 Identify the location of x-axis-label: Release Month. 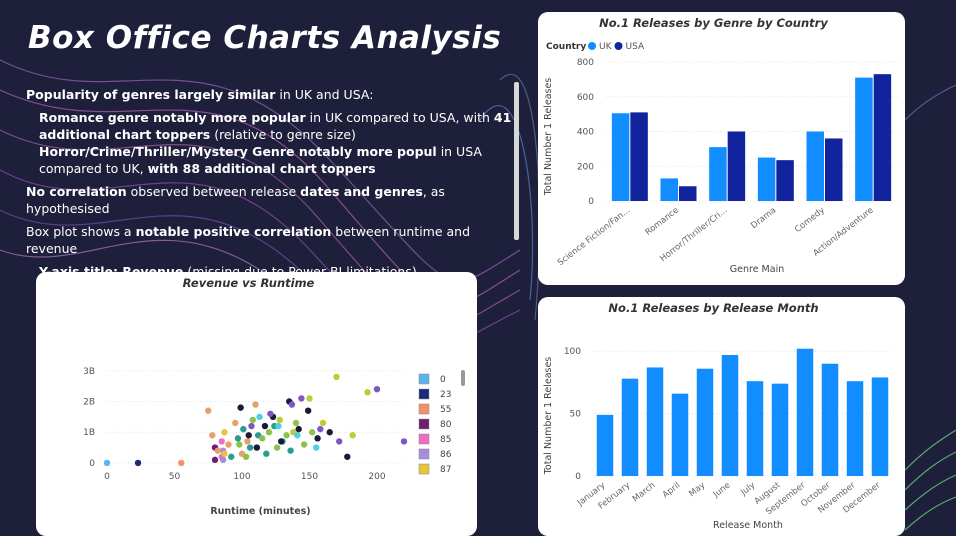
(748, 525).